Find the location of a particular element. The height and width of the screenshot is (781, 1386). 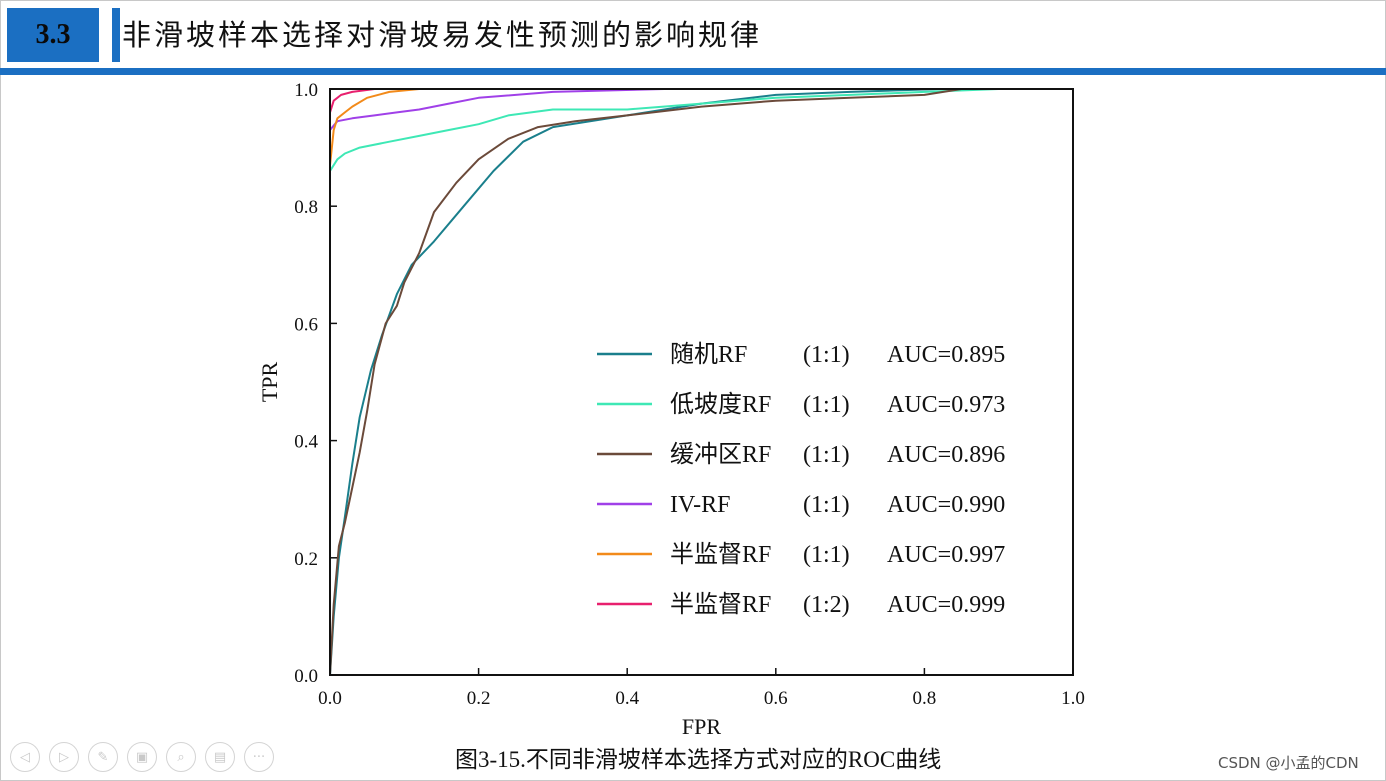

legend-series-name: 低坡度RF is located at coordinates (720, 404).